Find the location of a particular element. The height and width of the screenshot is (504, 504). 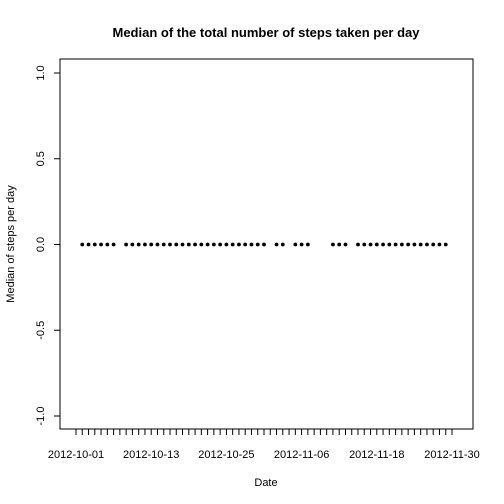

data-points is located at coordinates (264, 244).